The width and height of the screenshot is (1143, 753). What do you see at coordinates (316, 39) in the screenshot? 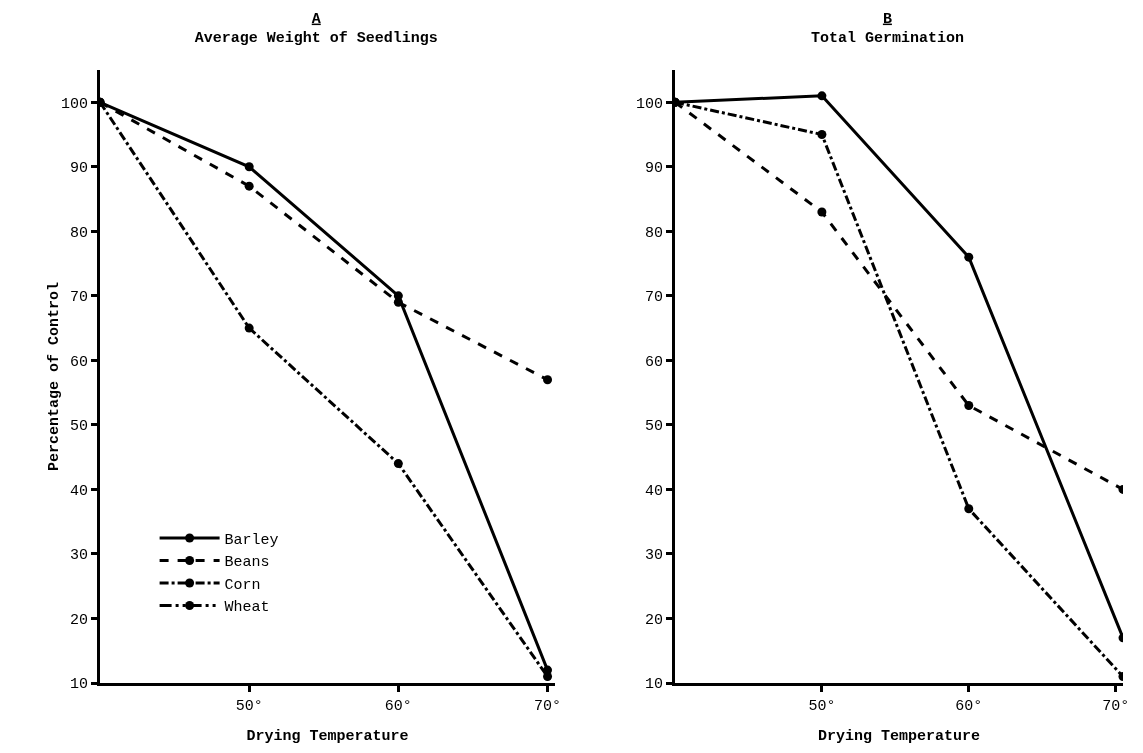
I see `chart-subtitle: Average Weight of Seedlings` at bounding box center [316, 39].